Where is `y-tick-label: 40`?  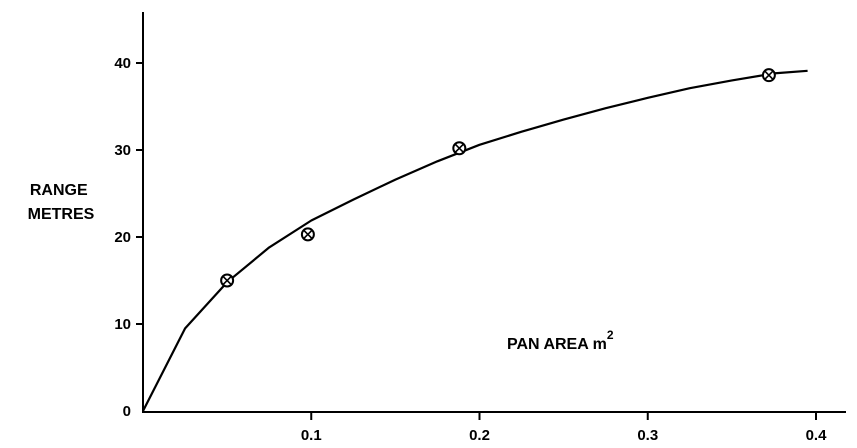 y-tick-label: 40 is located at coordinates (122, 63).